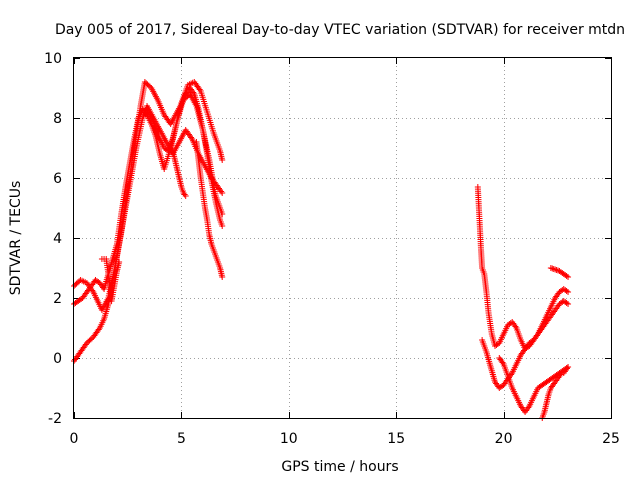 The width and height of the screenshot is (640, 480). I want to click on x-tick-label: 5, so click(181, 439).